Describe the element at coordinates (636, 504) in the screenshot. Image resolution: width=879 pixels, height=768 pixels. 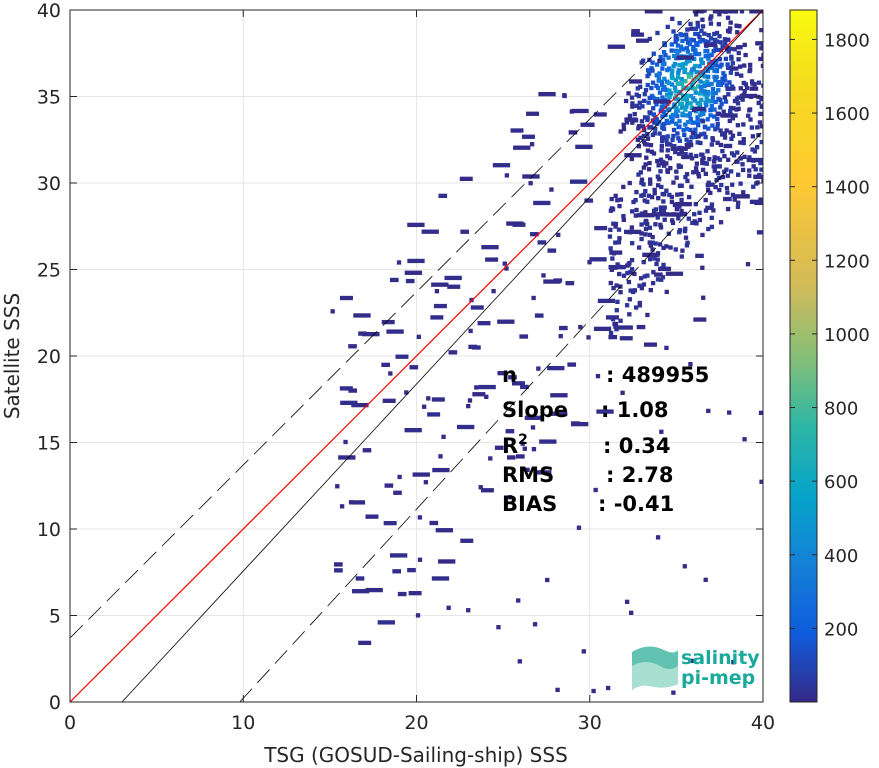
I see `stat-value: : -0.41` at that location.